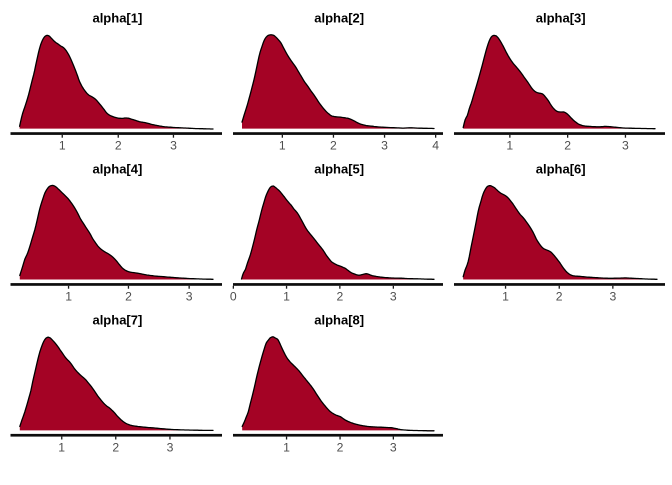 The height and width of the screenshot is (485, 672). I want to click on svg-text: alpha[4], so click(117, 169).